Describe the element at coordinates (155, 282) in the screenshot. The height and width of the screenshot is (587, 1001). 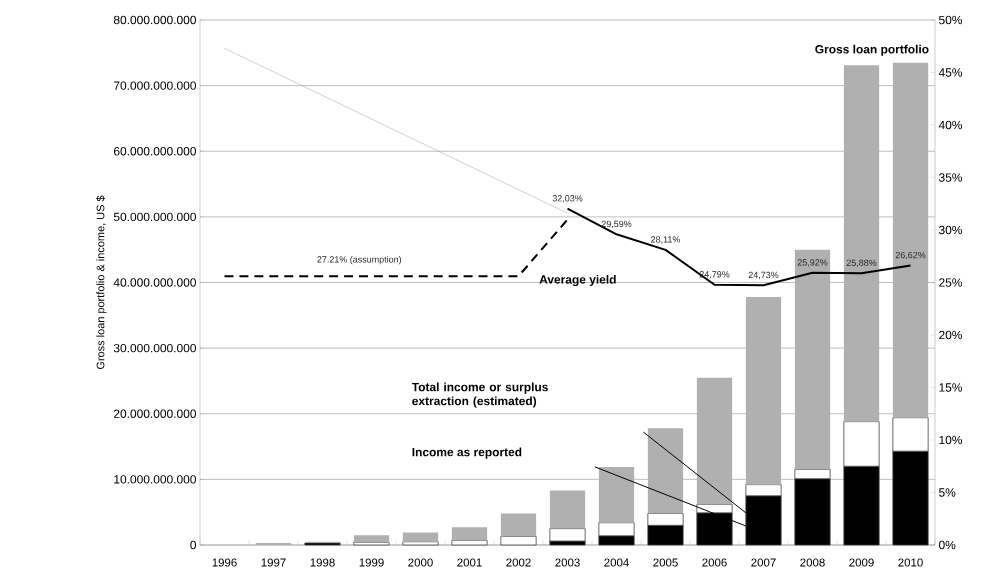
I see `y-tick-label: 40.000.000.000` at that location.